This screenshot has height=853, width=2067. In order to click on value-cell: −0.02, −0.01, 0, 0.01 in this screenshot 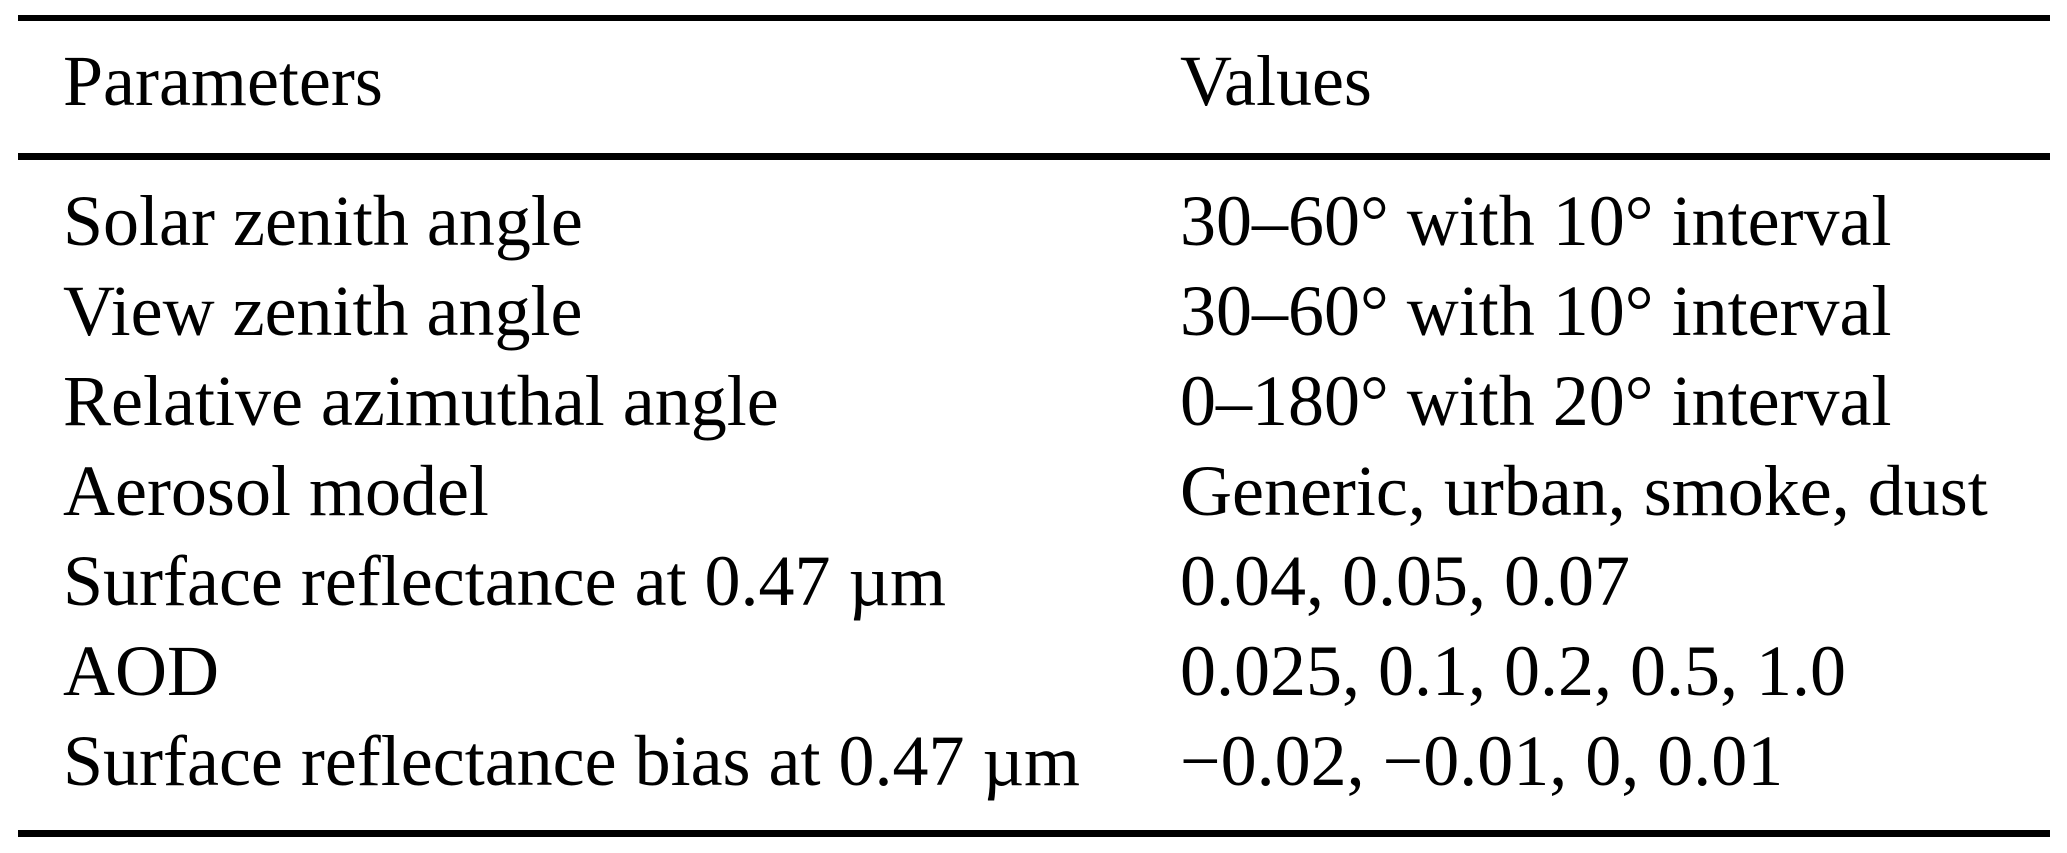, I will do `click(1482, 761)`.